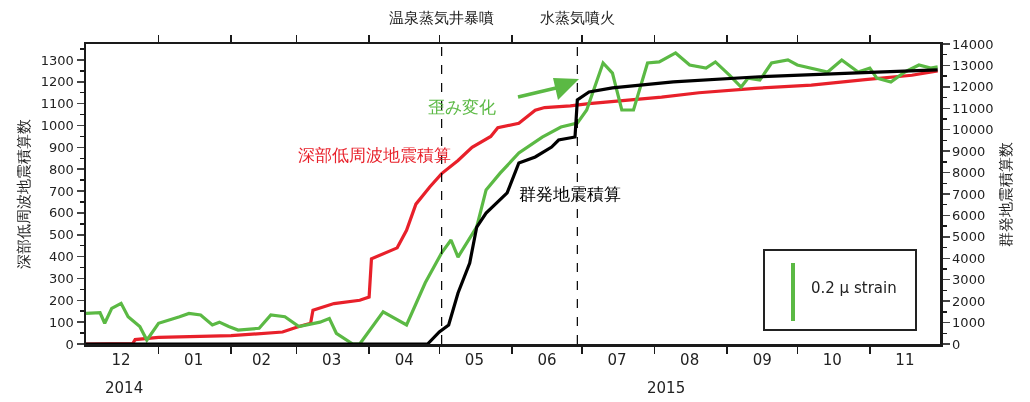 The width and height of the screenshot is (1030, 402). What do you see at coordinates (1005, 194) in the screenshot?
I see `y2-axis-title: 群発地震積算数` at bounding box center [1005, 194].